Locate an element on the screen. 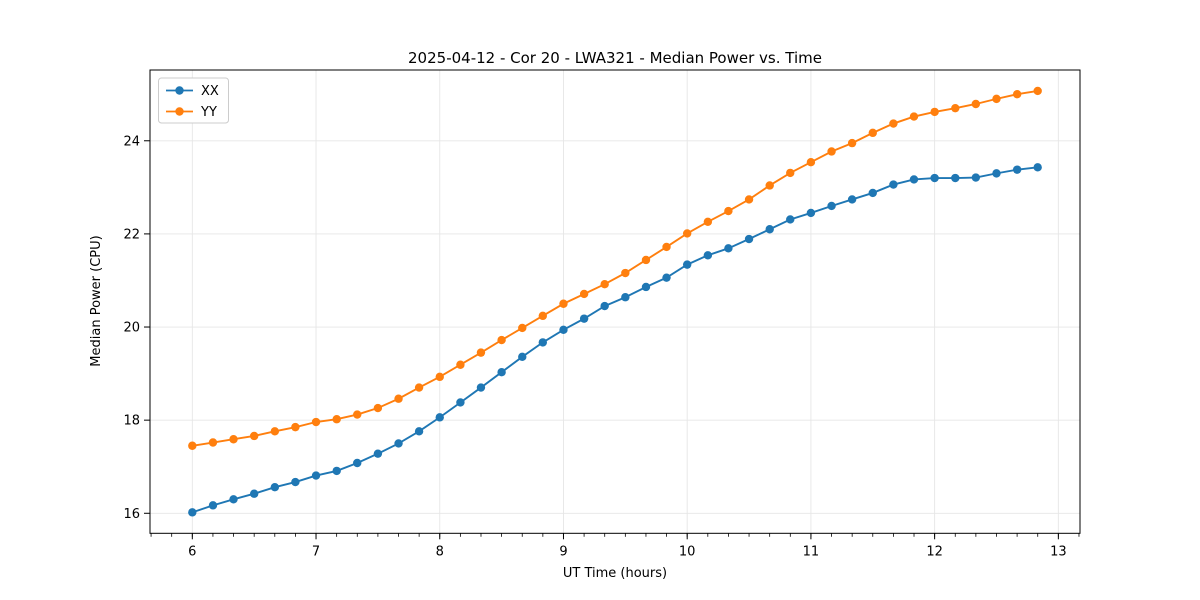  y-axis-label: Median Power (CPU) is located at coordinates (96, 300).